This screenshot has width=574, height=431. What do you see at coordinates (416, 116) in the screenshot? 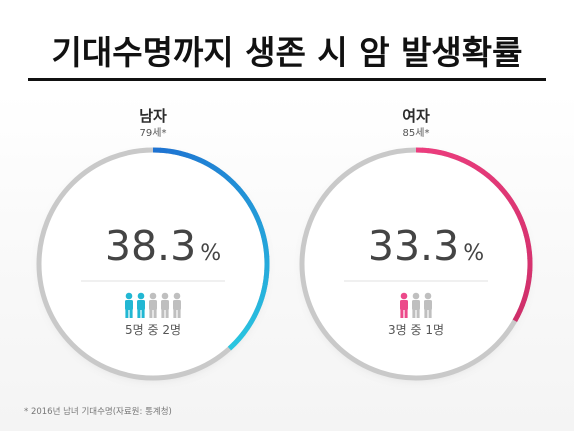
I see `gender-label-female: 여자` at bounding box center [416, 116].